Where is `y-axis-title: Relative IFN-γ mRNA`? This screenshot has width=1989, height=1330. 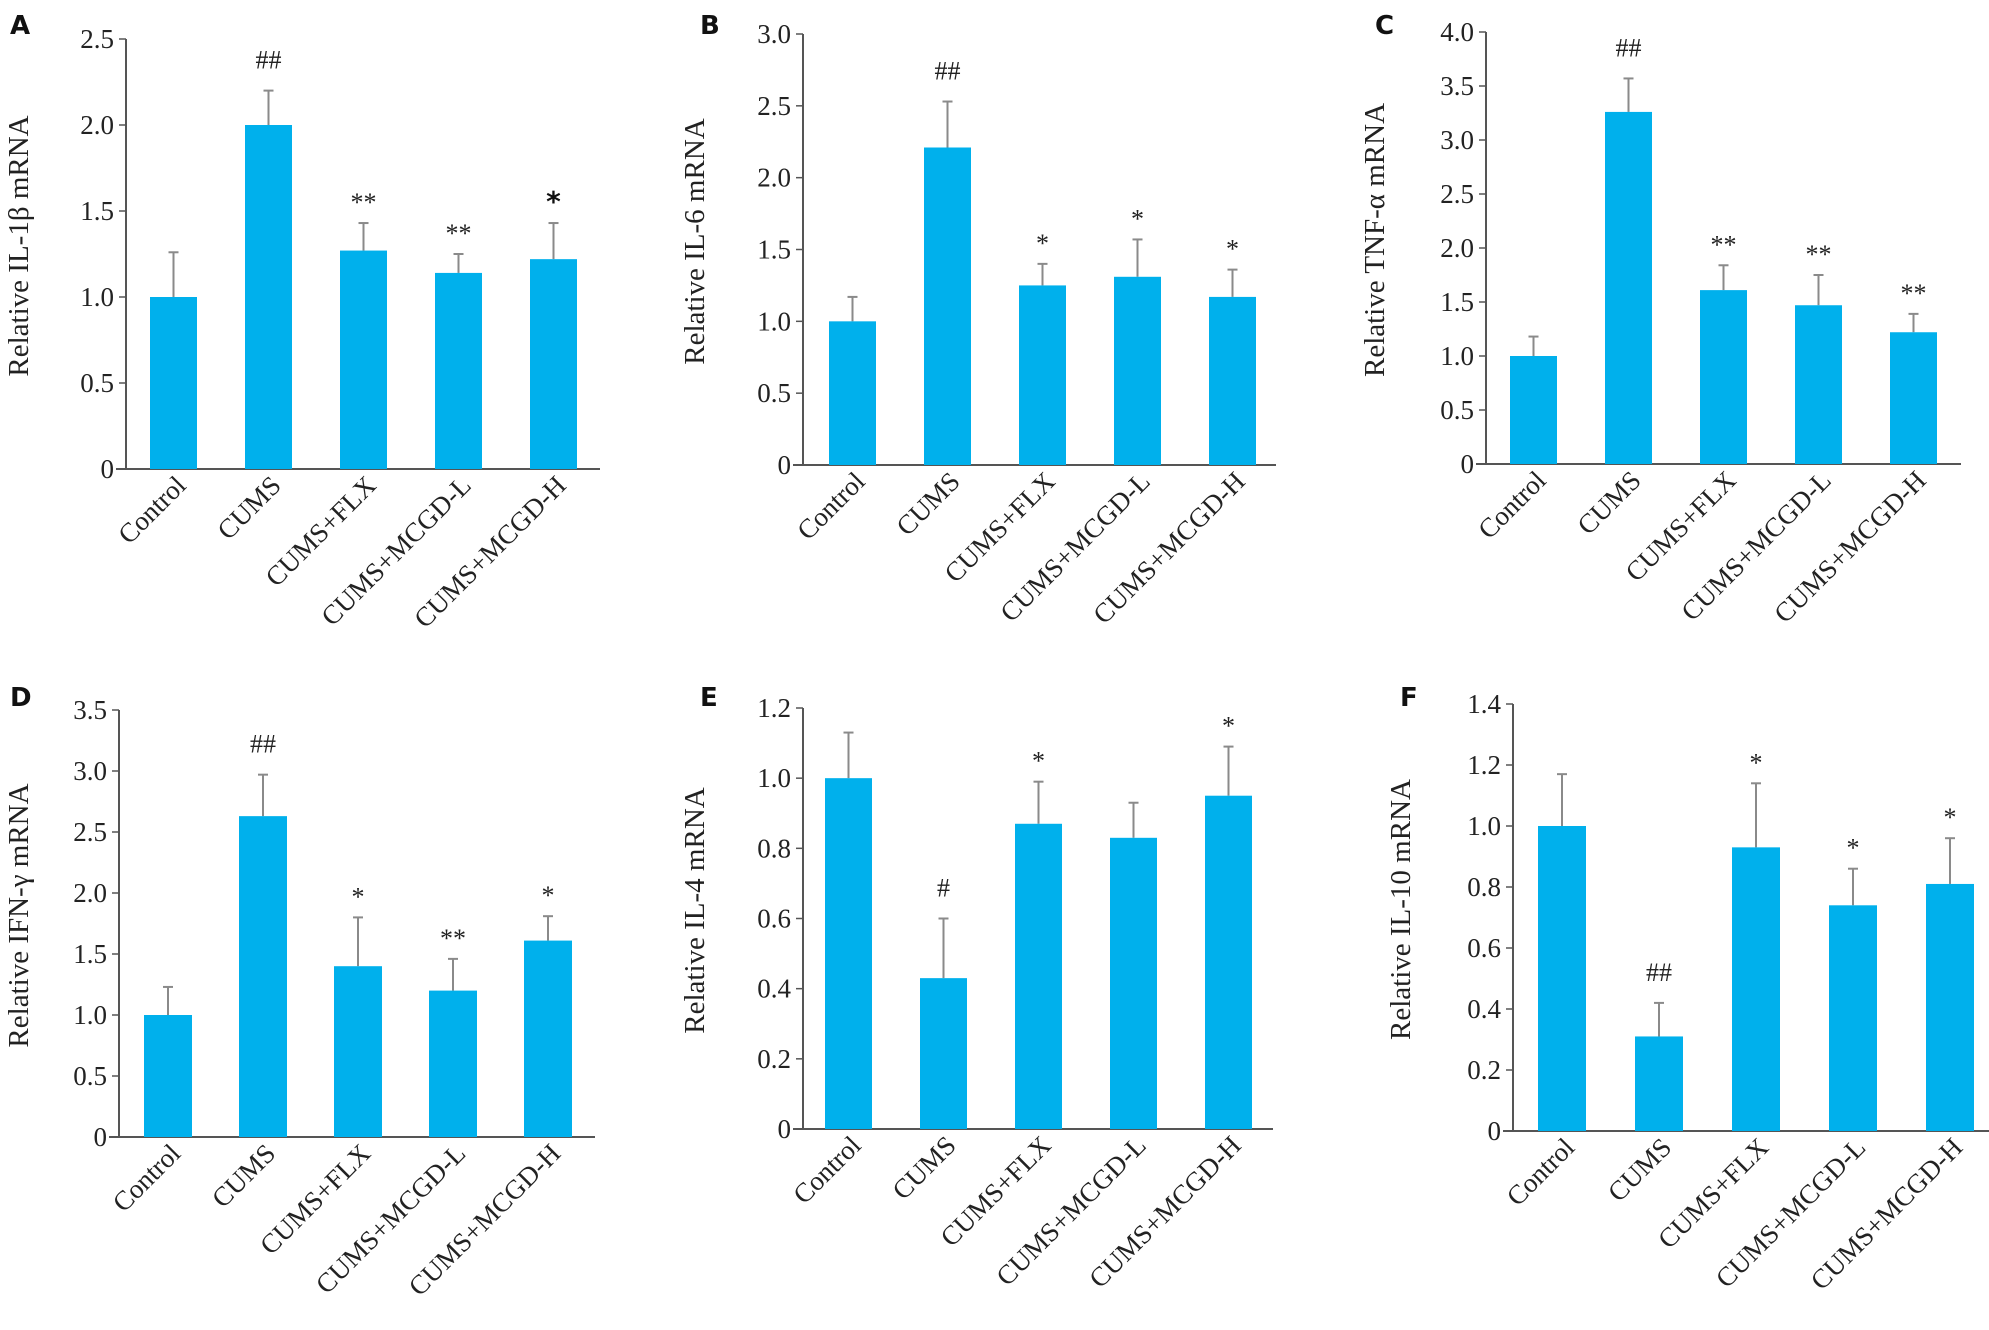
y-axis-title: Relative IFN-γ mRNA is located at coordinates (19, 915).